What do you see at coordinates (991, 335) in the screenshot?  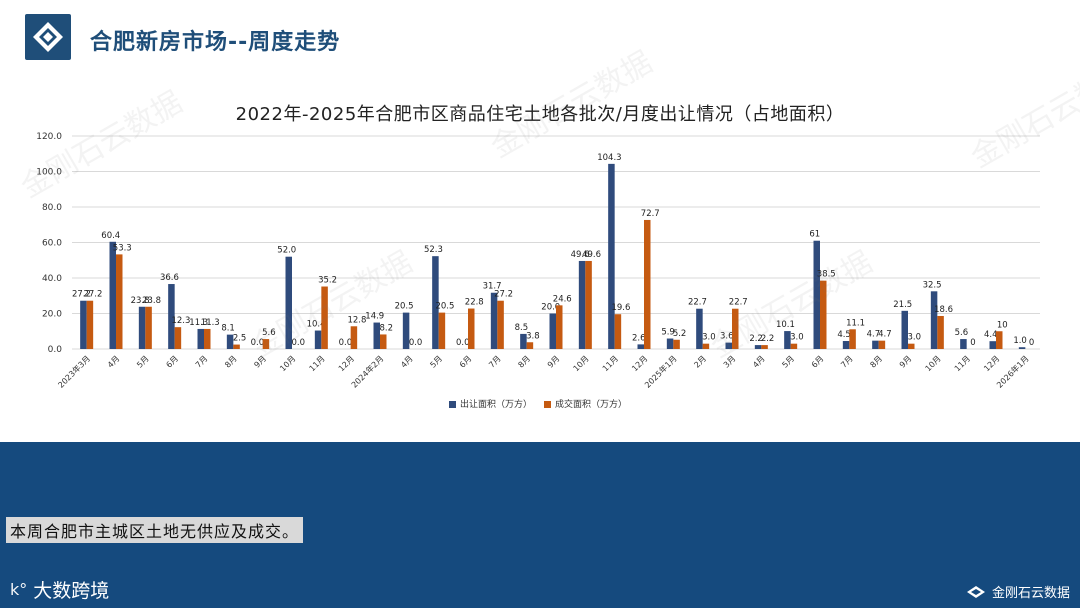 I see `data-label: 4.4` at bounding box center [991, 335].